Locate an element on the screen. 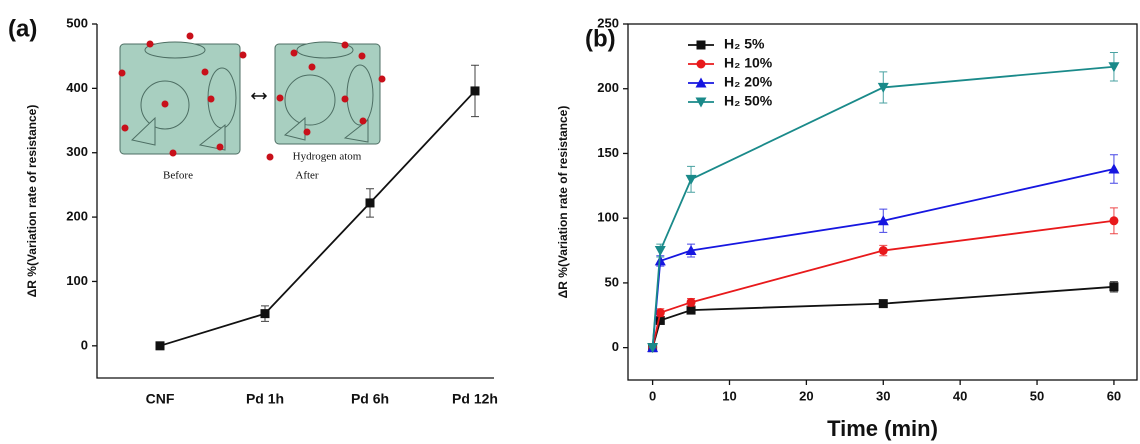  x-axis-label: Time (min) is located at coordinates (882, 428).